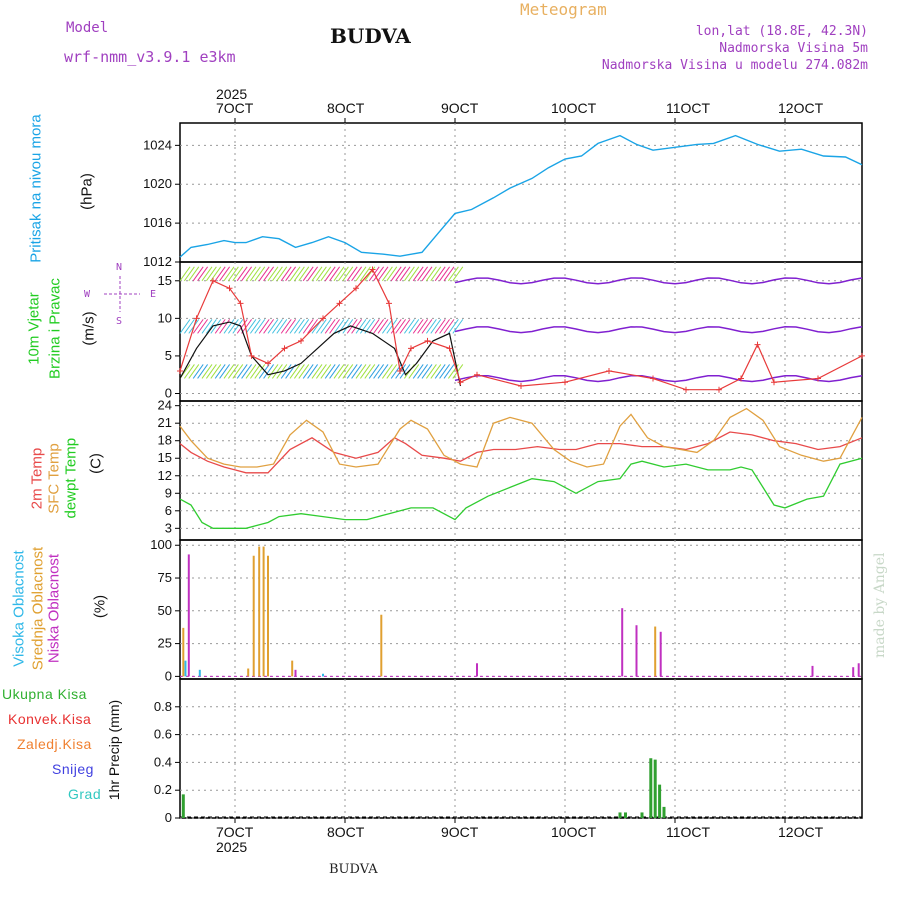  I want to click on ytick-label-4-2: 0.4, so click(163, 761).